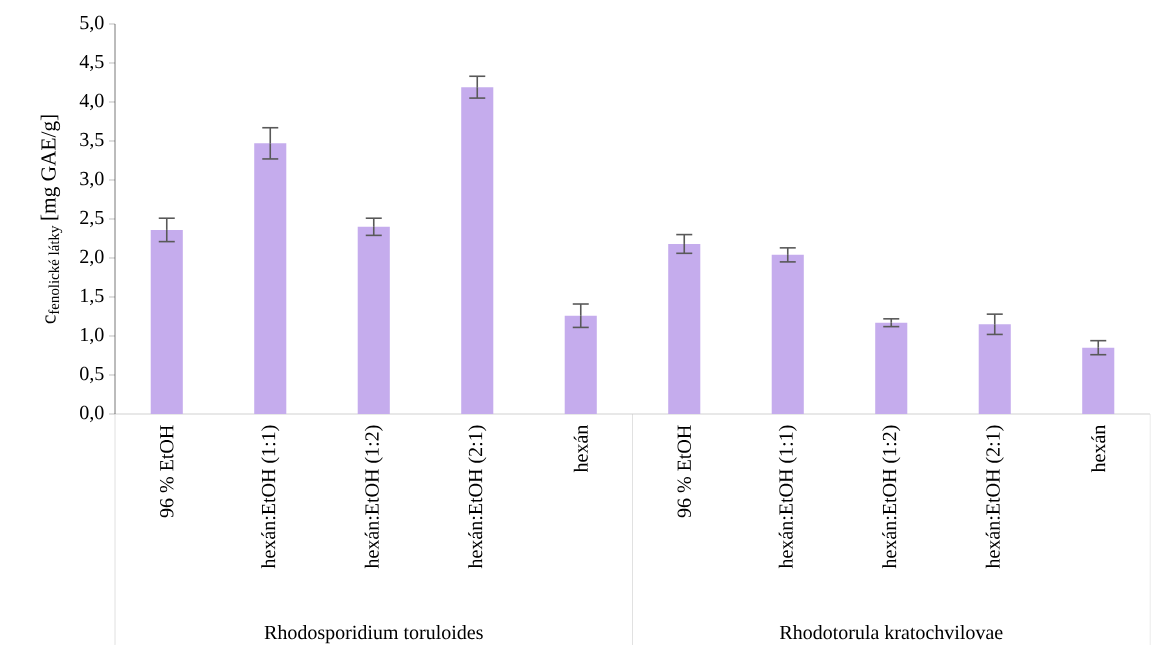 The image size is (1155, 645). Describe the element at coordinates (92, 375) in the screenshot. I see `y-tick-label: 0,5` at that location.